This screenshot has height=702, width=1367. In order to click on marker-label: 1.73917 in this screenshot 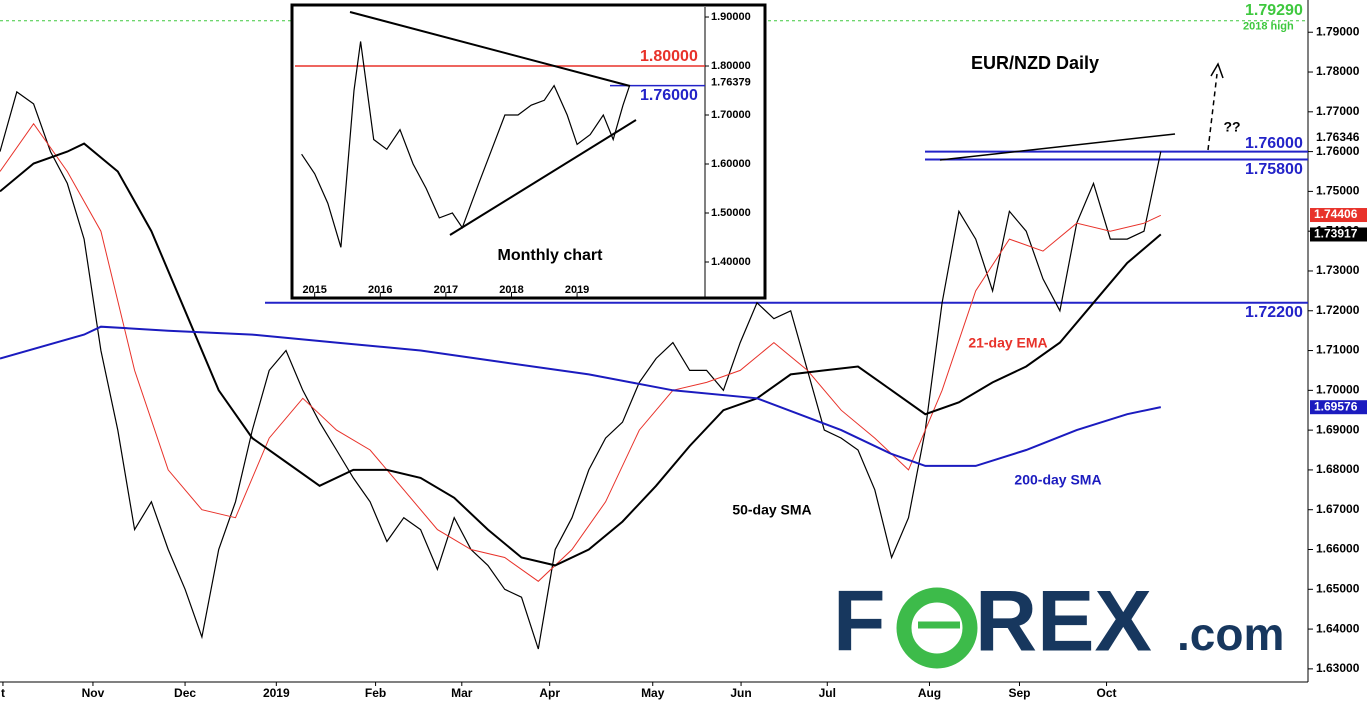, I will do `click(1336, 234)`.